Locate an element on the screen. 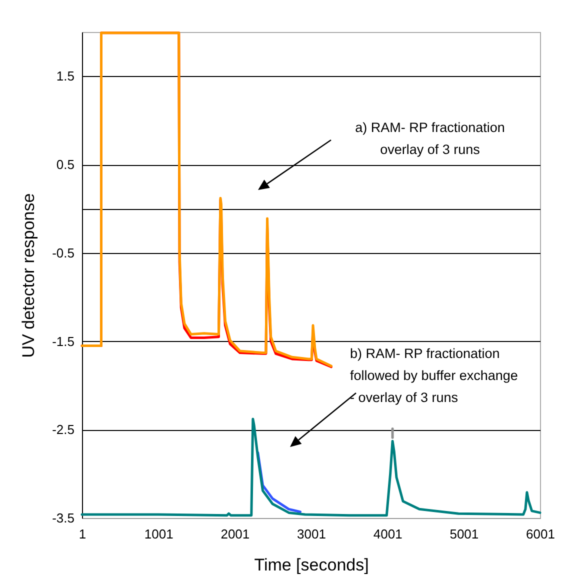  x-axis-title: Time [seconds] is located at coordinates (311, 565).